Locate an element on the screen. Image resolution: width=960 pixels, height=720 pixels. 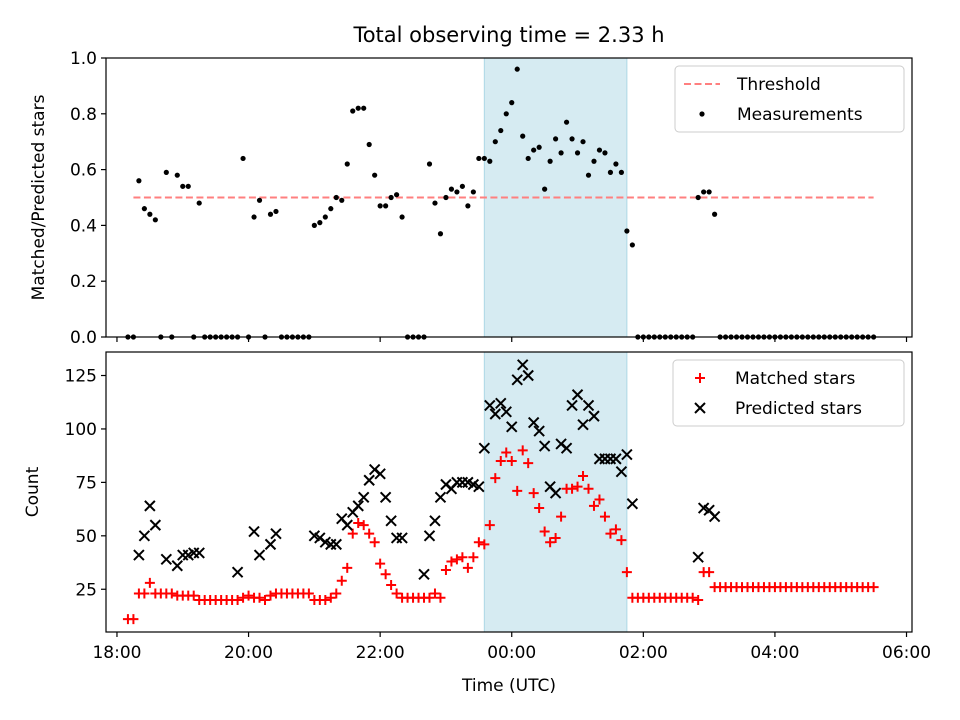
top-legend: Threshold Measurements is located at coordinates (789, 99).